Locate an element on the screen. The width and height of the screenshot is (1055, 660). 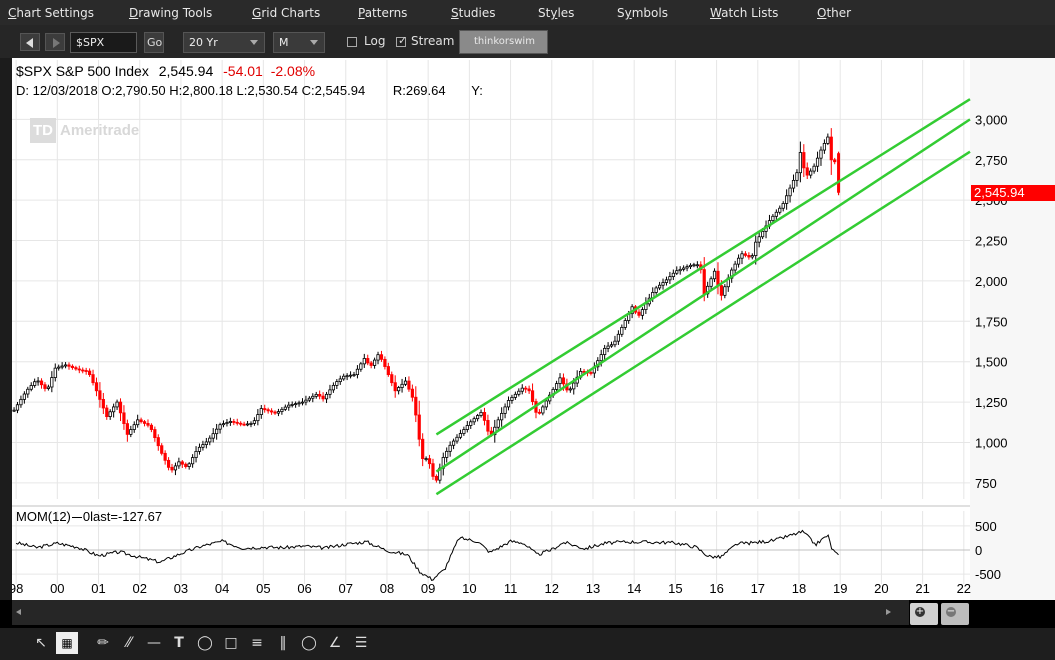
fibonacci-icon: ≡ is located at coordinates (257, 643).